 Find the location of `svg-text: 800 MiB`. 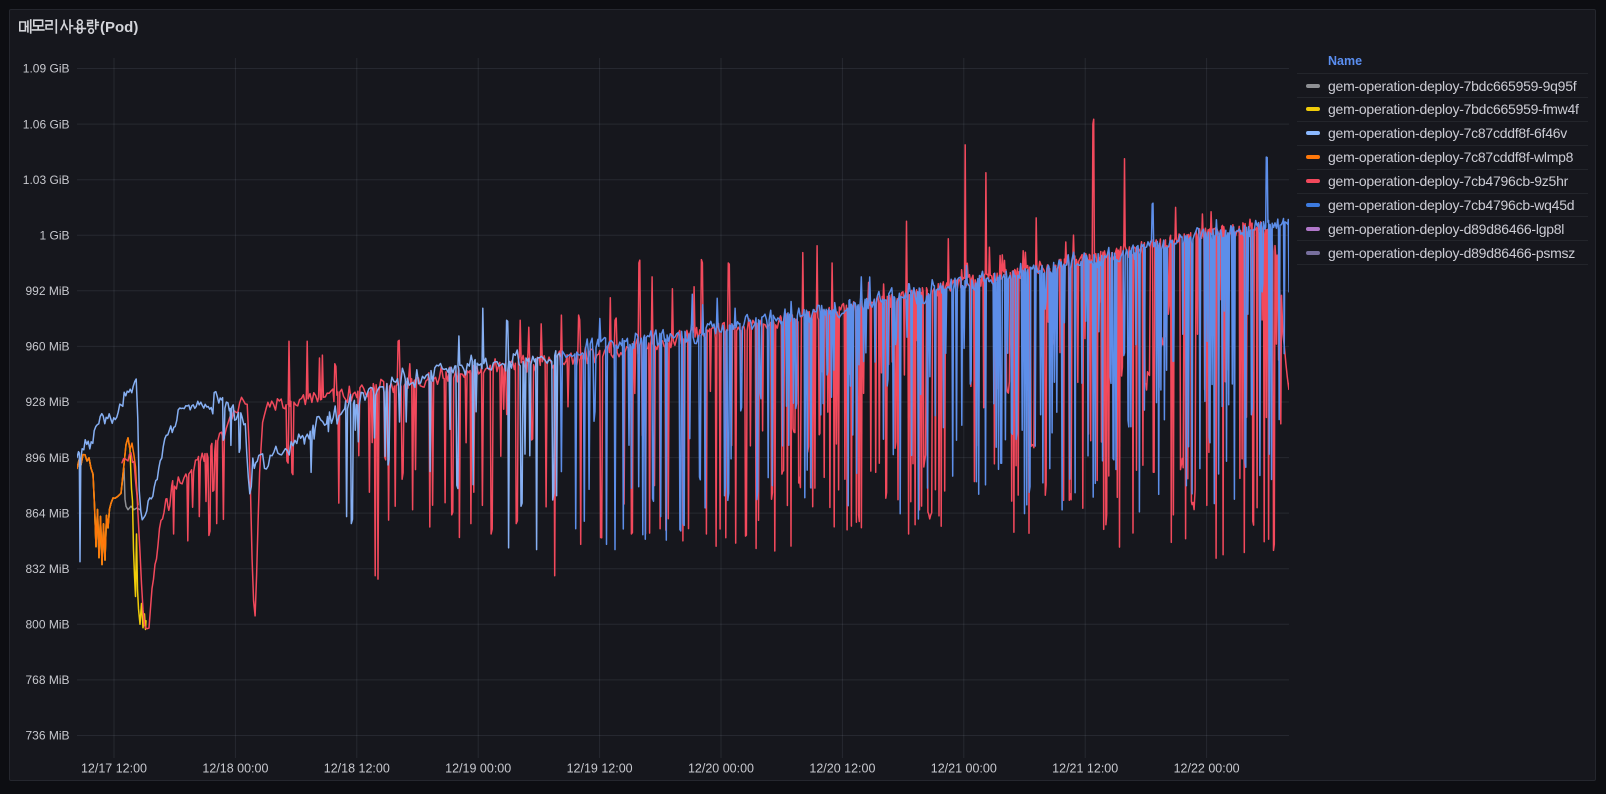

svg-text: 800 MiB is located at coordinates (47, 625).